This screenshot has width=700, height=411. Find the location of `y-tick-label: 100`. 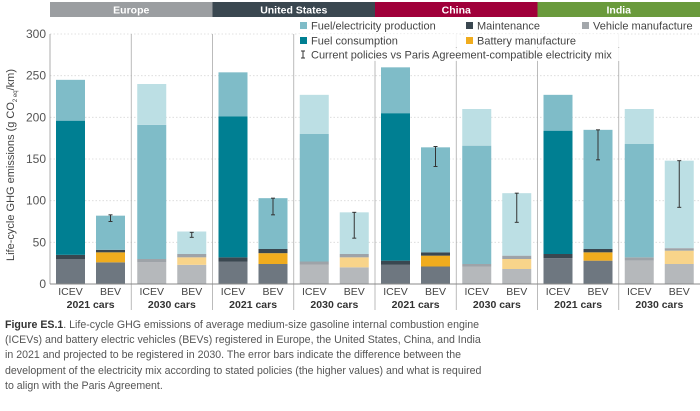

y-tick-label: 100 is located at coordinates (36, 201).